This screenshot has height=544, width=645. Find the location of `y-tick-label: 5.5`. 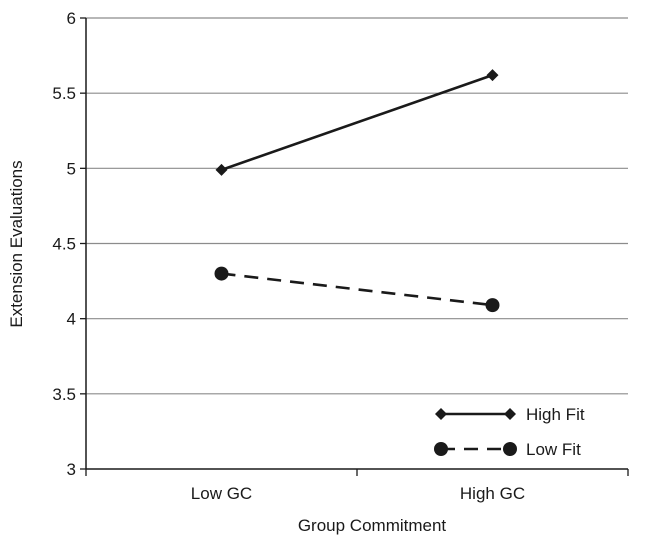

y-tick-label: 5.5 is located at coordinates (64, 93).